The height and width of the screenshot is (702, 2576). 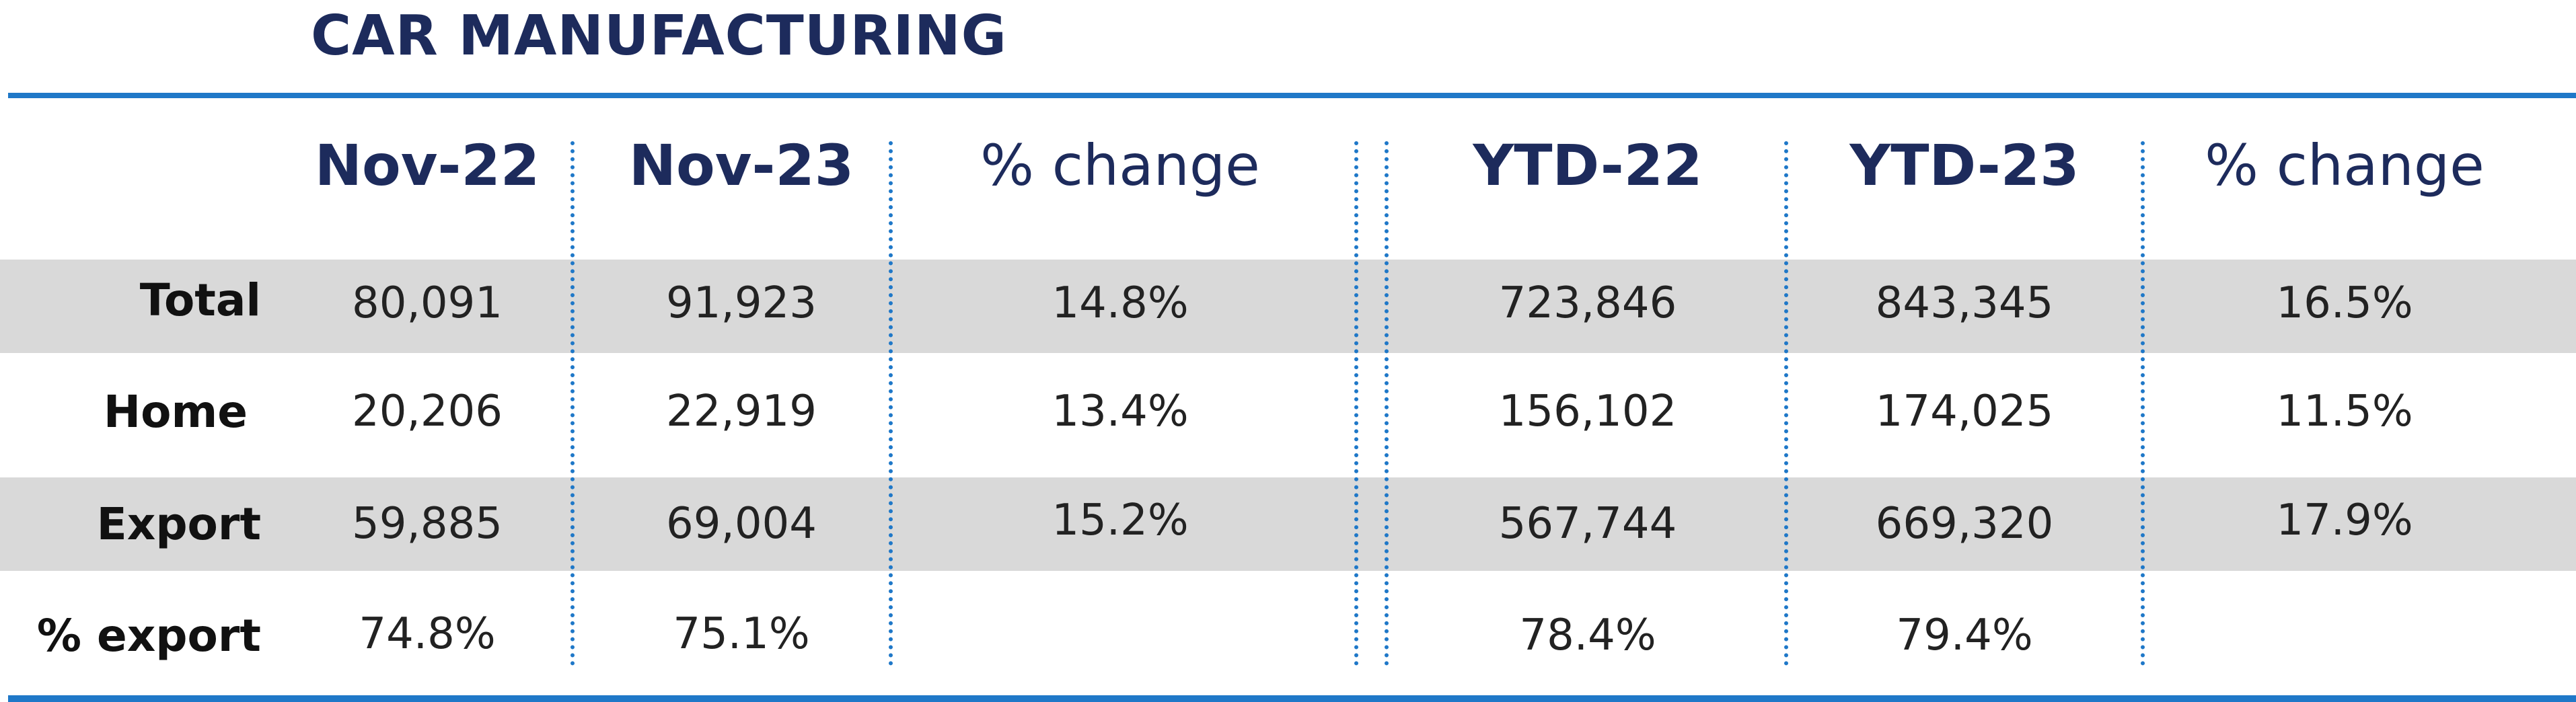 What do you see at coordinates (741, 303) in the screenshot?
I see `table-cell: 91,923` at bounding box center [741, 303].